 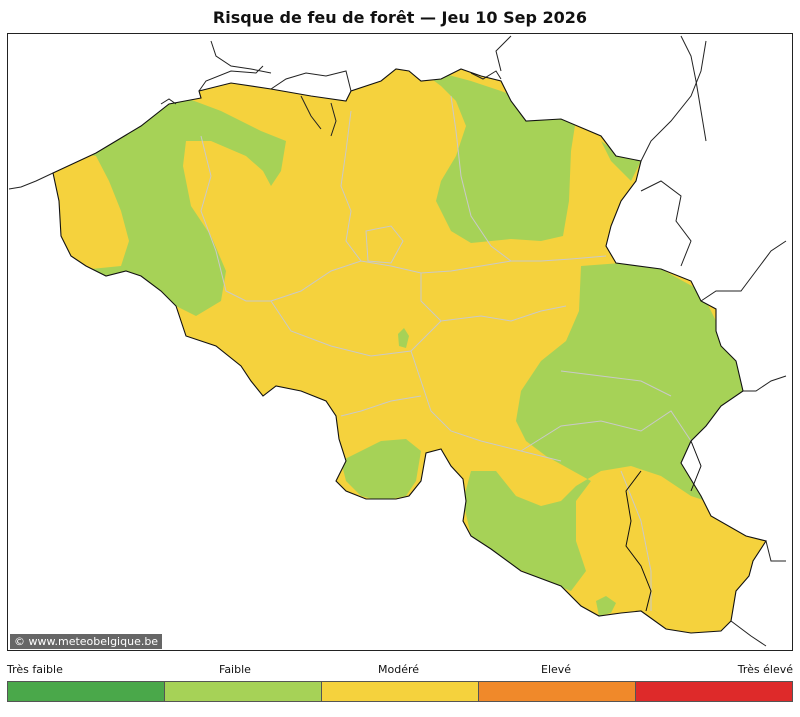 What do you see at coordinates (86, 691) in the screenshot?
I see `legend-swatch-tres-faible` at bounding box center [86, 691].